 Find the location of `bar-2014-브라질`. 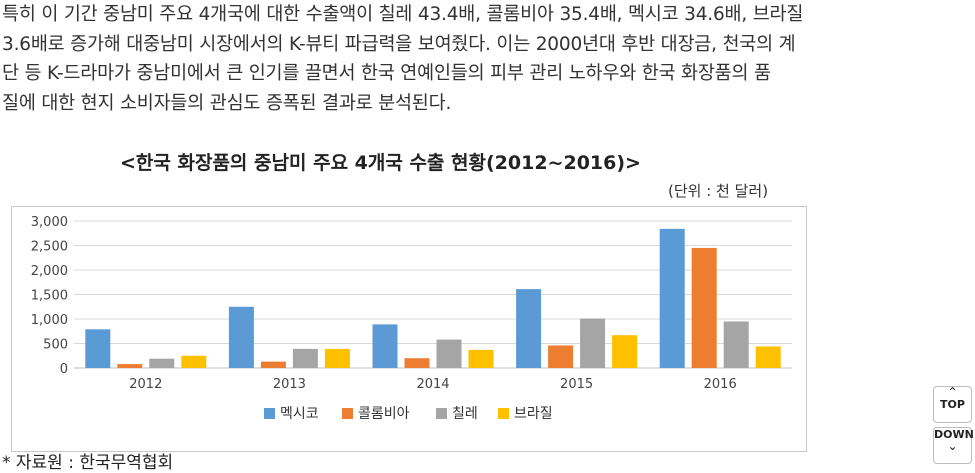

bar-2014-브라질 is located at coordinates (481, 358).